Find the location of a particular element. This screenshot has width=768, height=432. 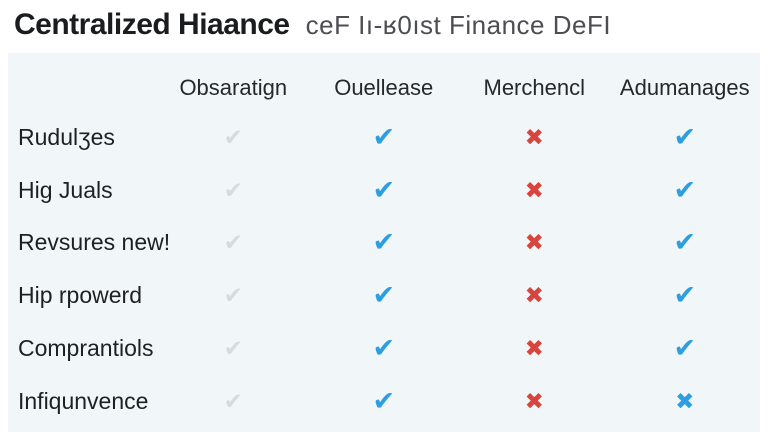

row-label: Infiqunvence is located at coordinates (83, 400).